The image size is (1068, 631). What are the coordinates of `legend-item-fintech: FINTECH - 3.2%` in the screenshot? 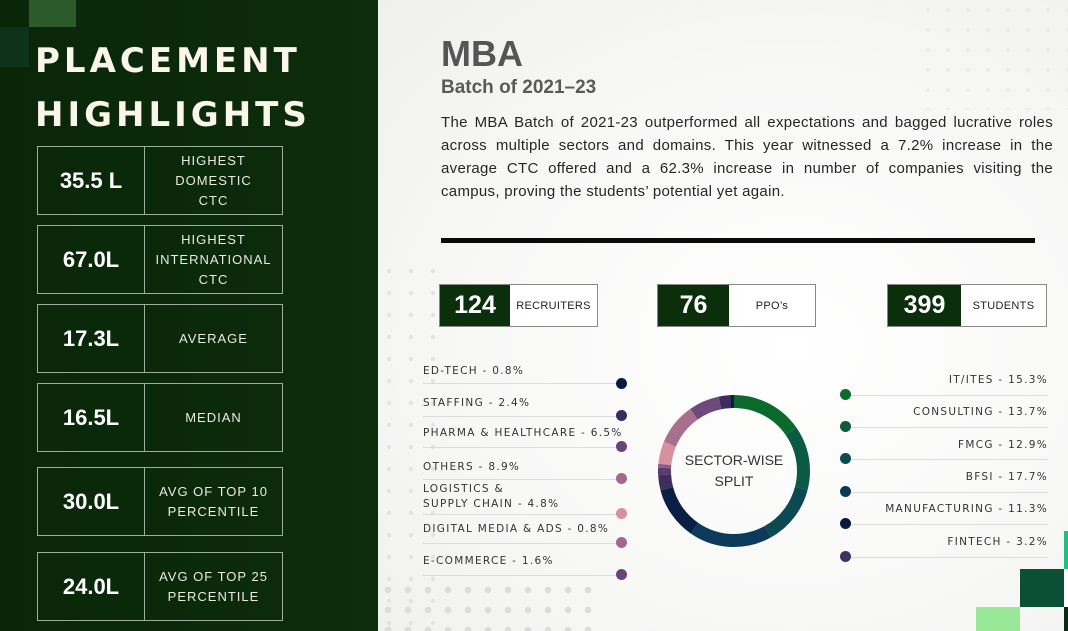 It's located at (944, 548).